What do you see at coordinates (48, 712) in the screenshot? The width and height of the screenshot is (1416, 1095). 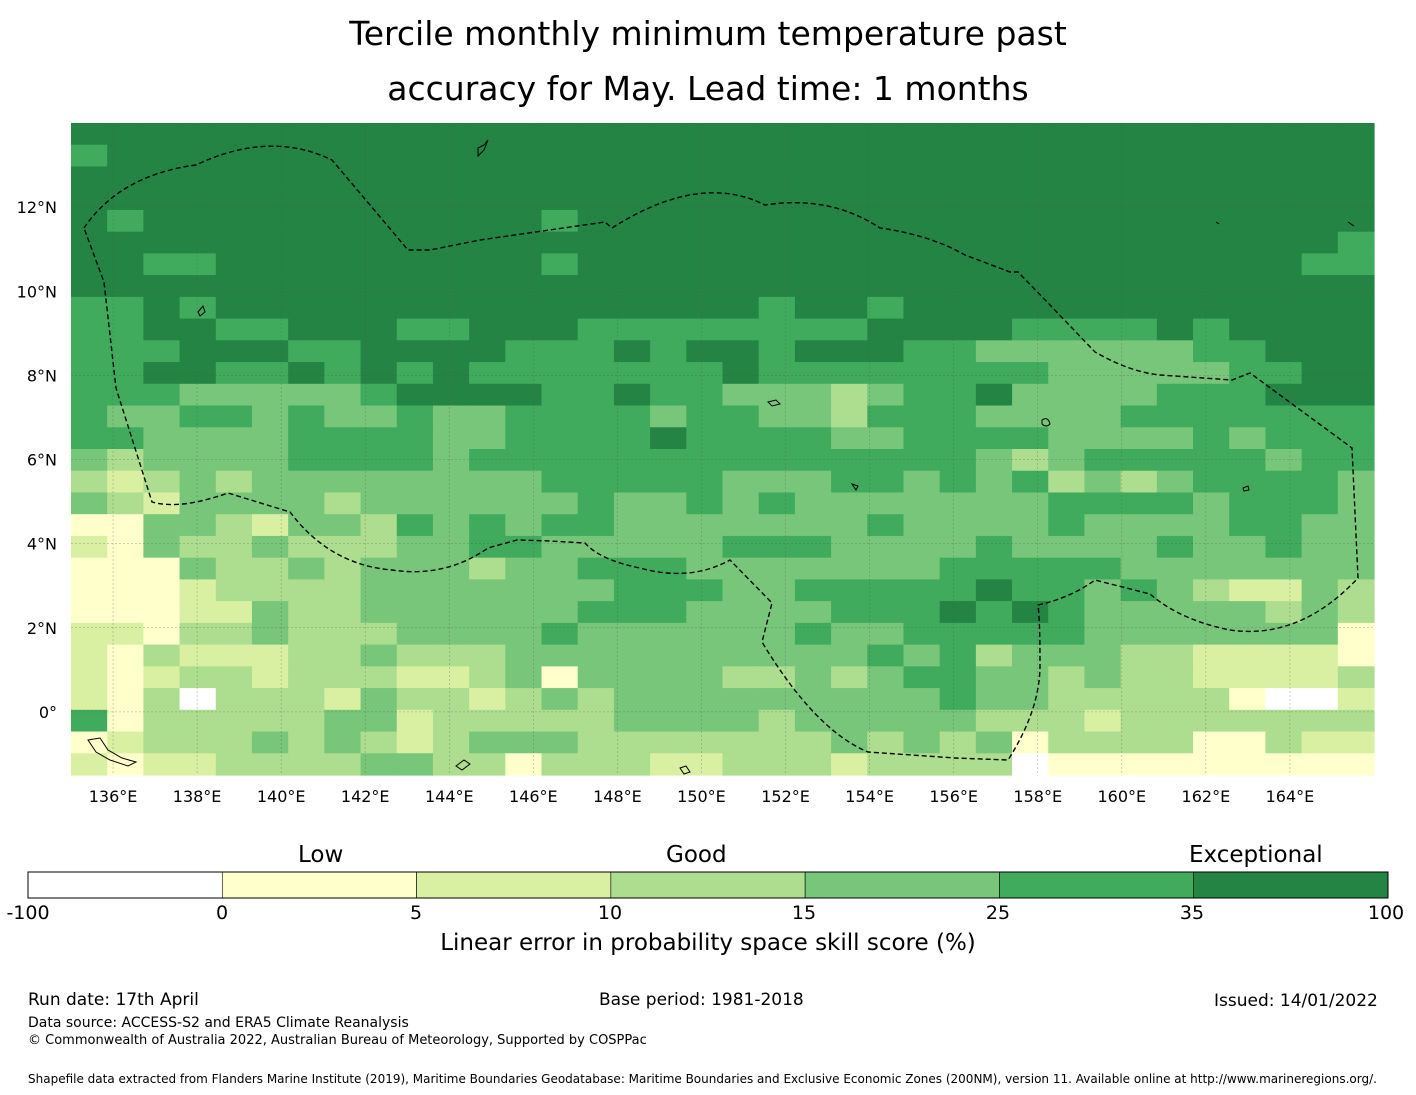 I see `latitude-tick-label: 0°` at bounding box center [48, 712].